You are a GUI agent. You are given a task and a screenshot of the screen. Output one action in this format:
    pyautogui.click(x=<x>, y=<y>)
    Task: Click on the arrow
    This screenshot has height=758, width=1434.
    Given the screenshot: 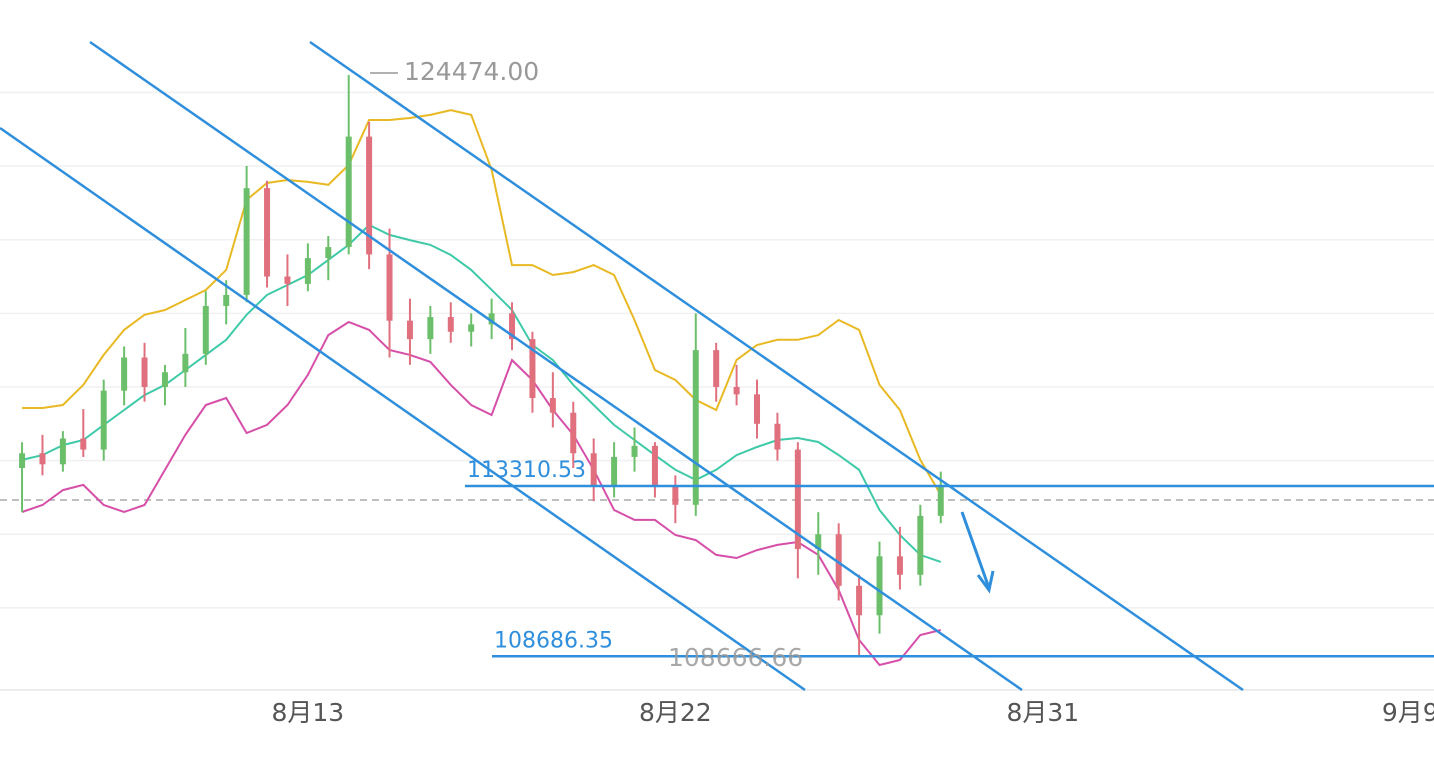 What is the action you would take?
    pyautogui.click(x=977, y=552)
    